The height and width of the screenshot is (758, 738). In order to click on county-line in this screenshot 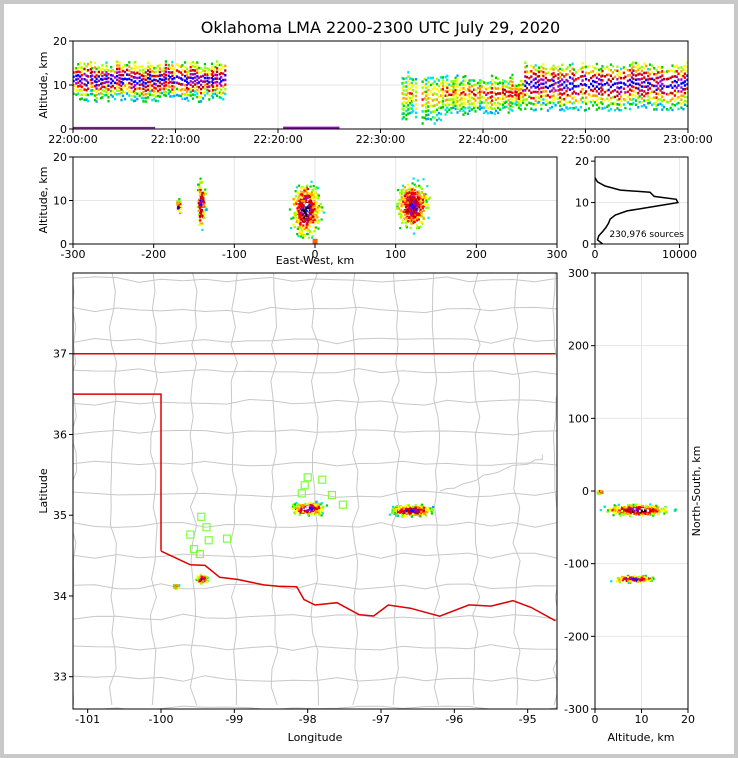, I will do `click(315, 707)`.